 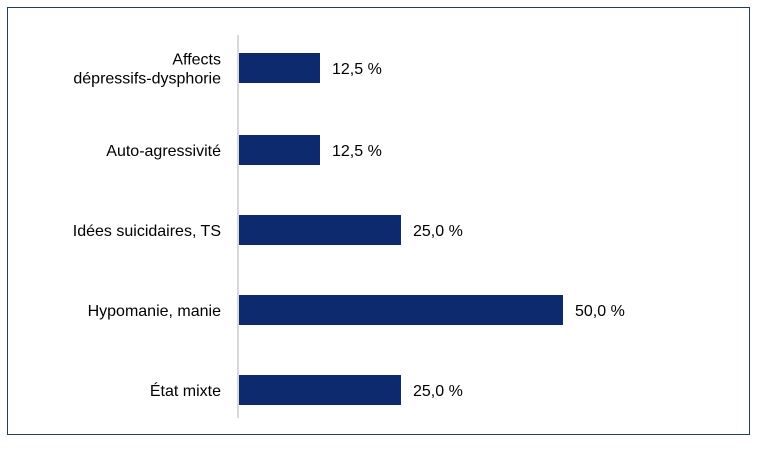 What do you see at coordinates (185, 390) in the screenshot?
I see `category-label: État mixte` at bounding box center [185, 390].